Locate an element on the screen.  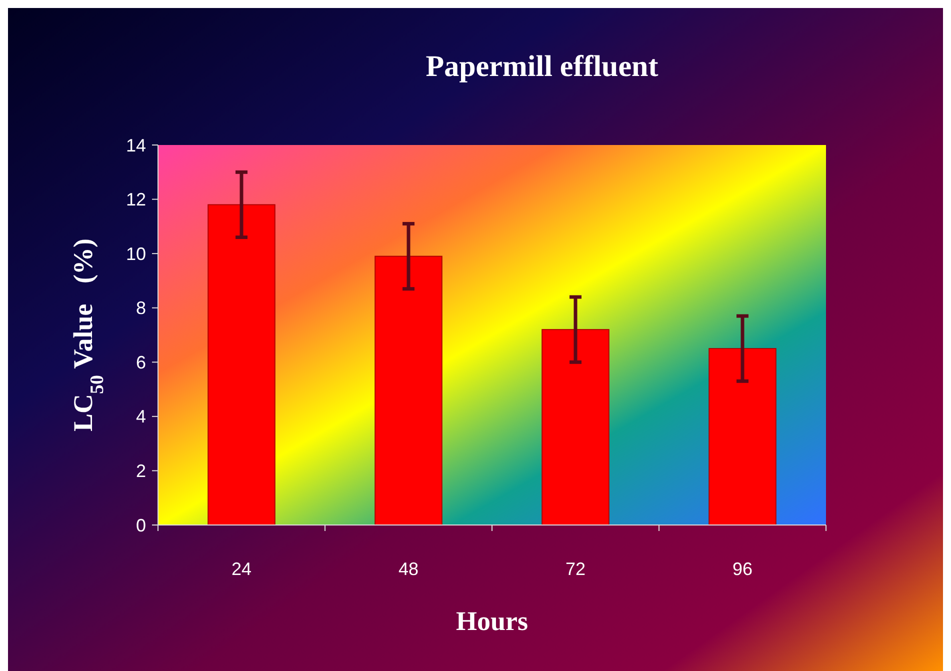
x-tick-label: 48 is located at coordinates (408, 569).